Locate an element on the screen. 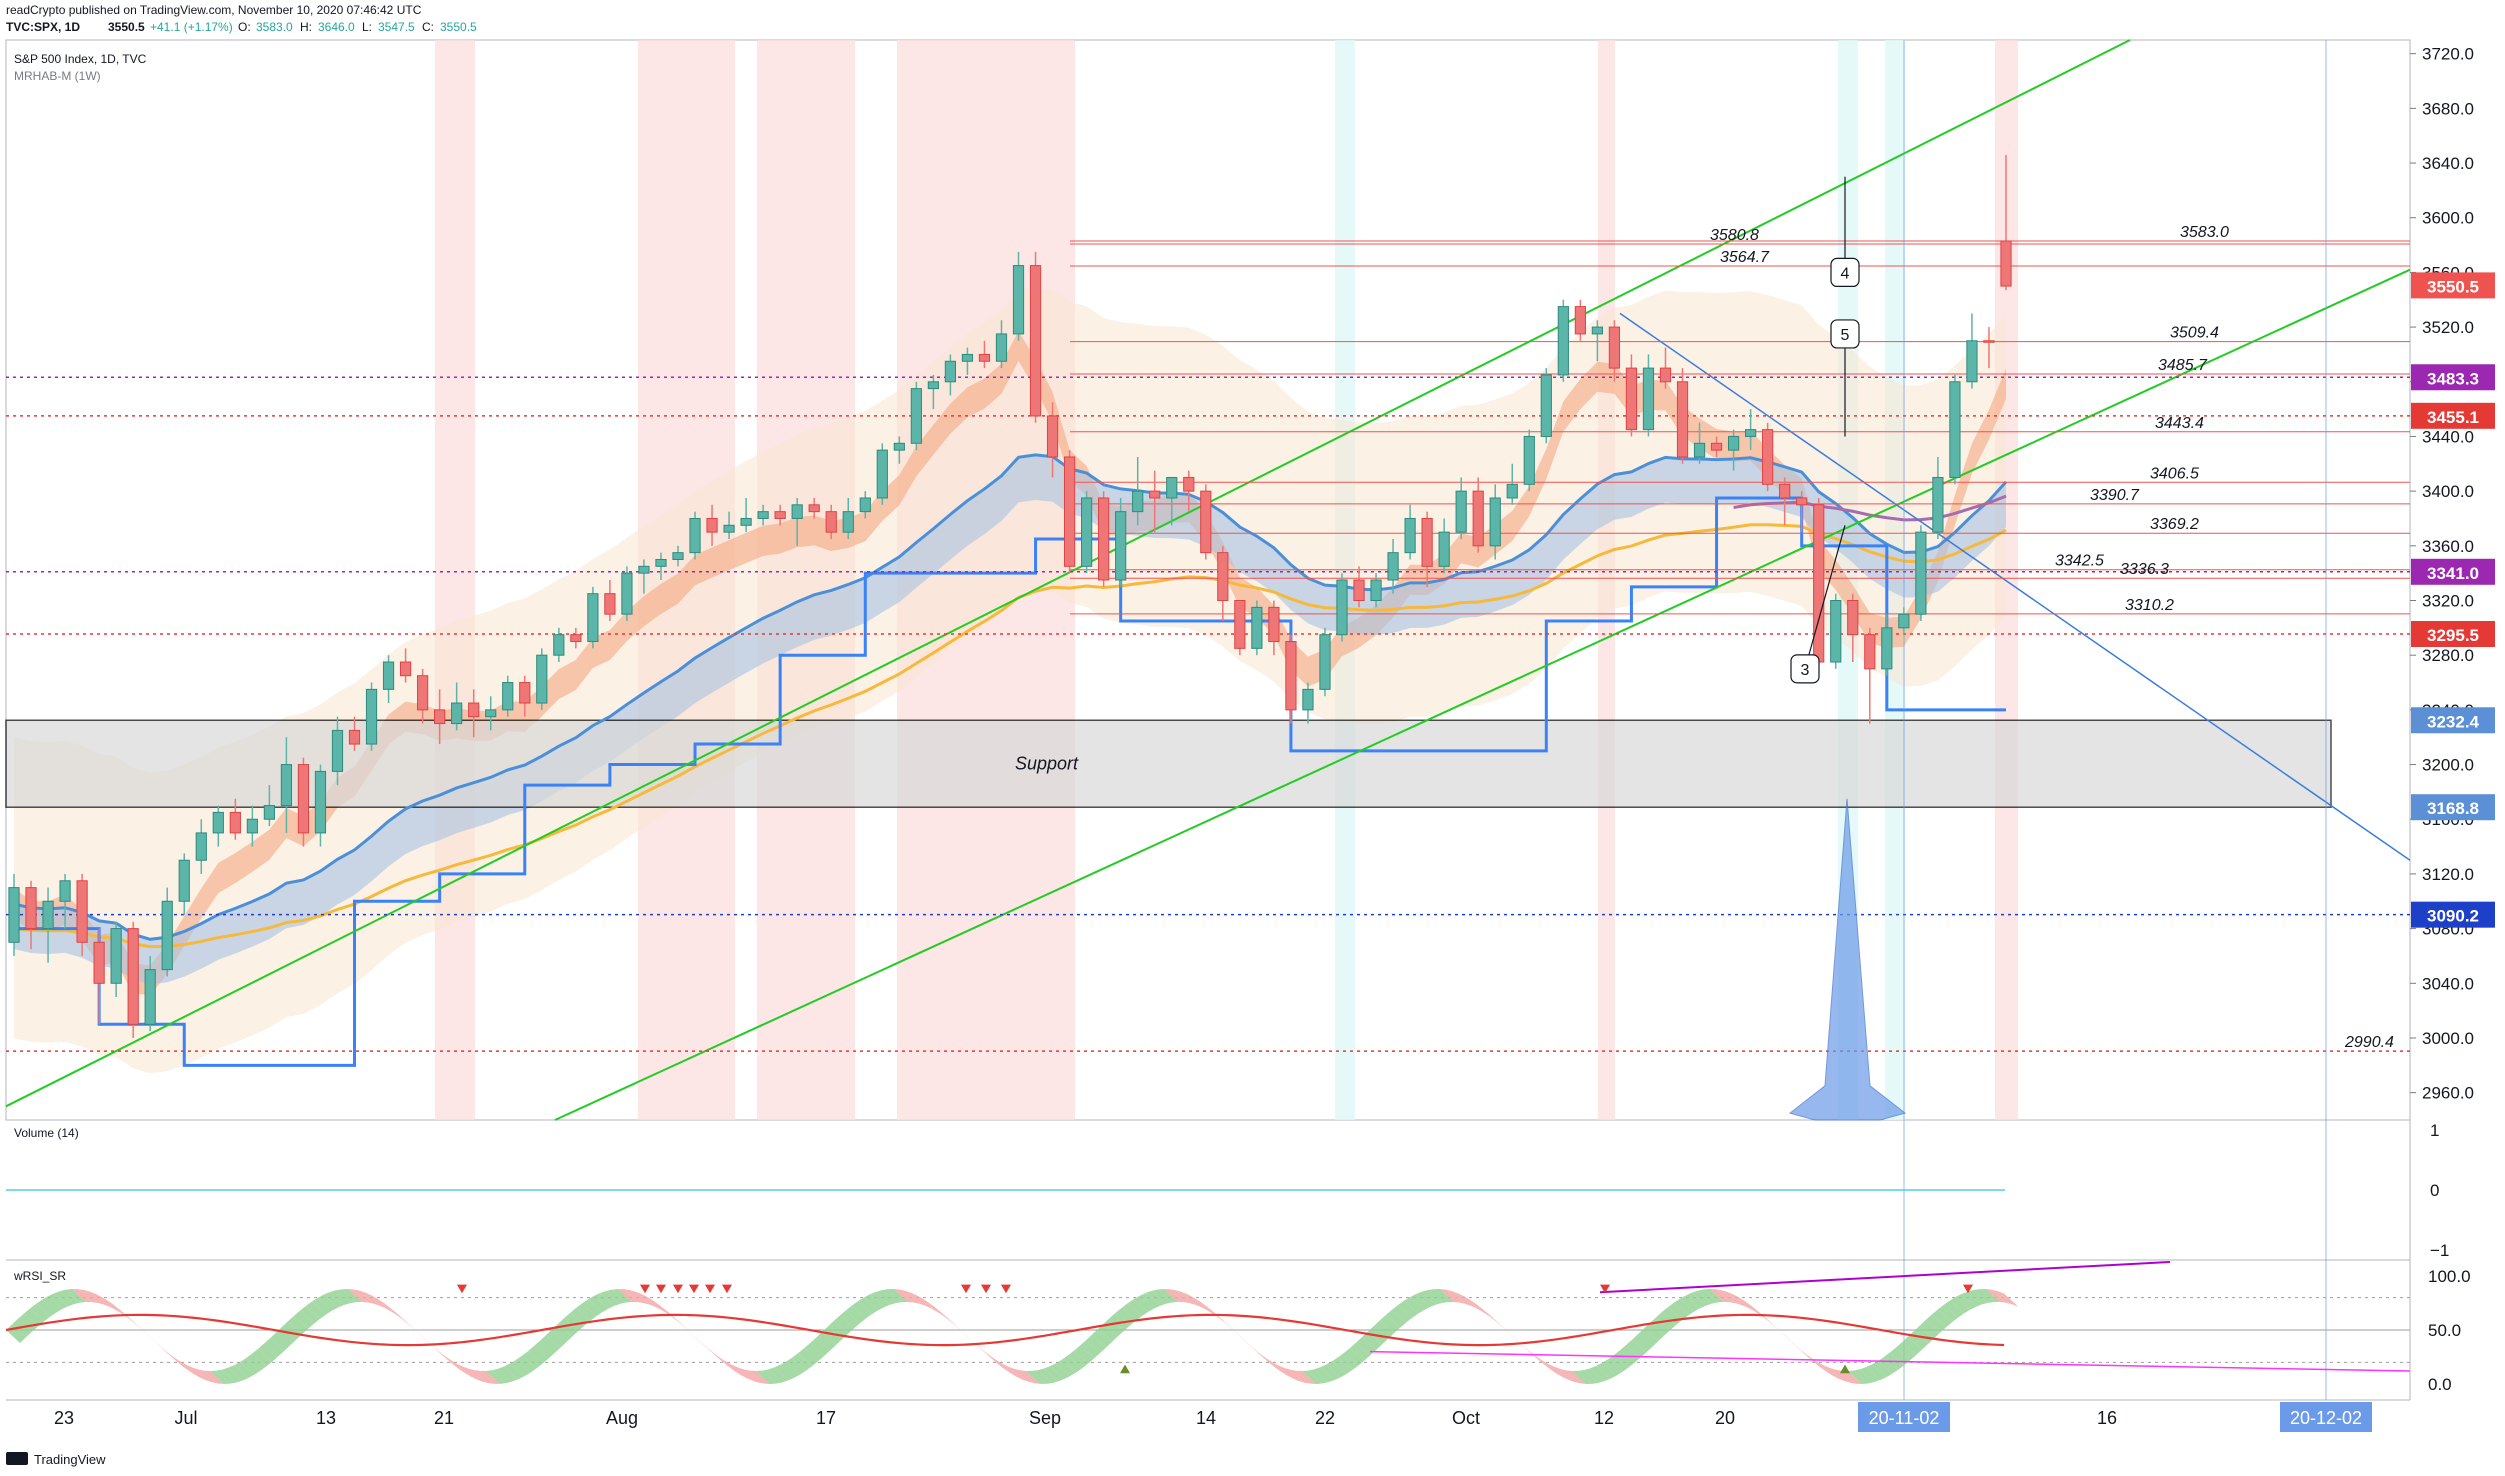 The image size is (2505, 1476). price-tag-text: 3483.3 is located at coordinates (2453, 378).